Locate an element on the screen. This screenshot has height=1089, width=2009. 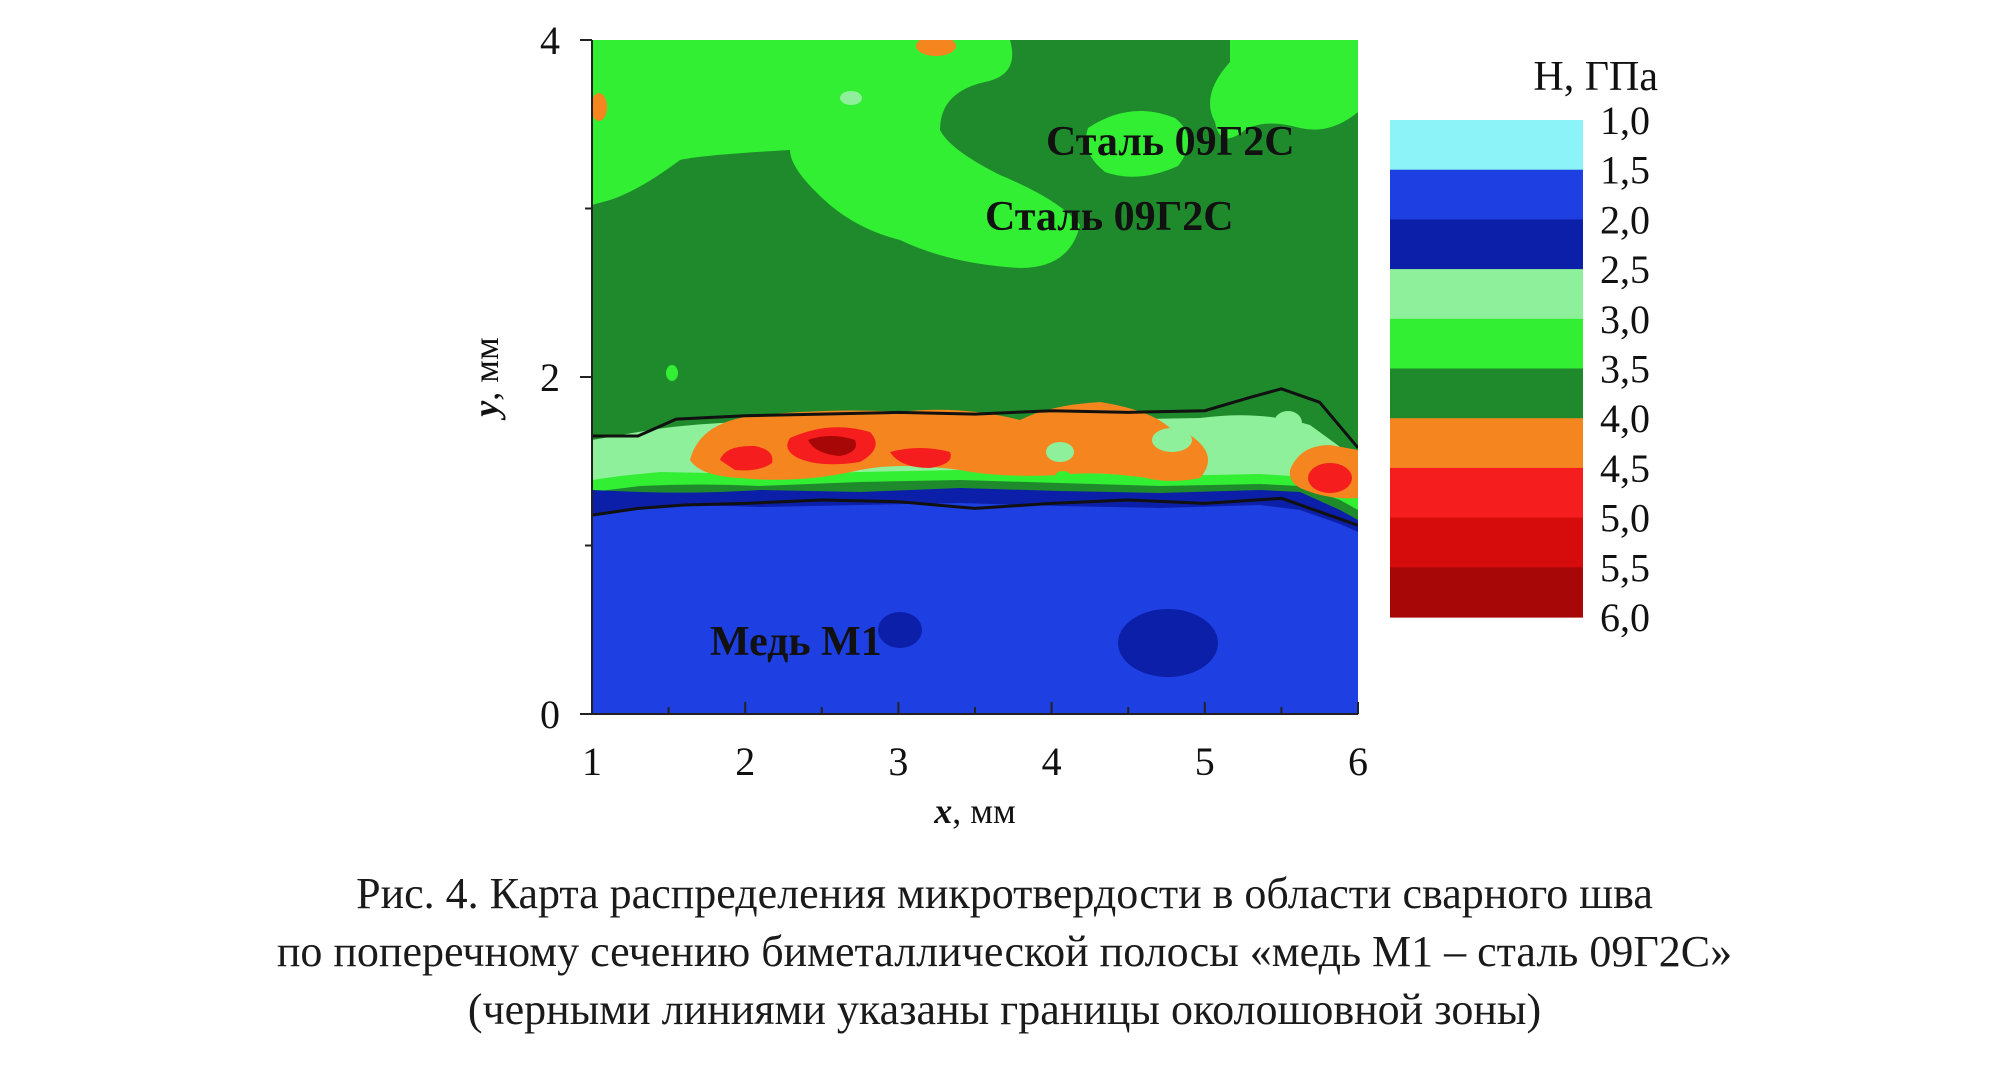
colorbar-label: 1,0 is located at coordinates (1625, 120).